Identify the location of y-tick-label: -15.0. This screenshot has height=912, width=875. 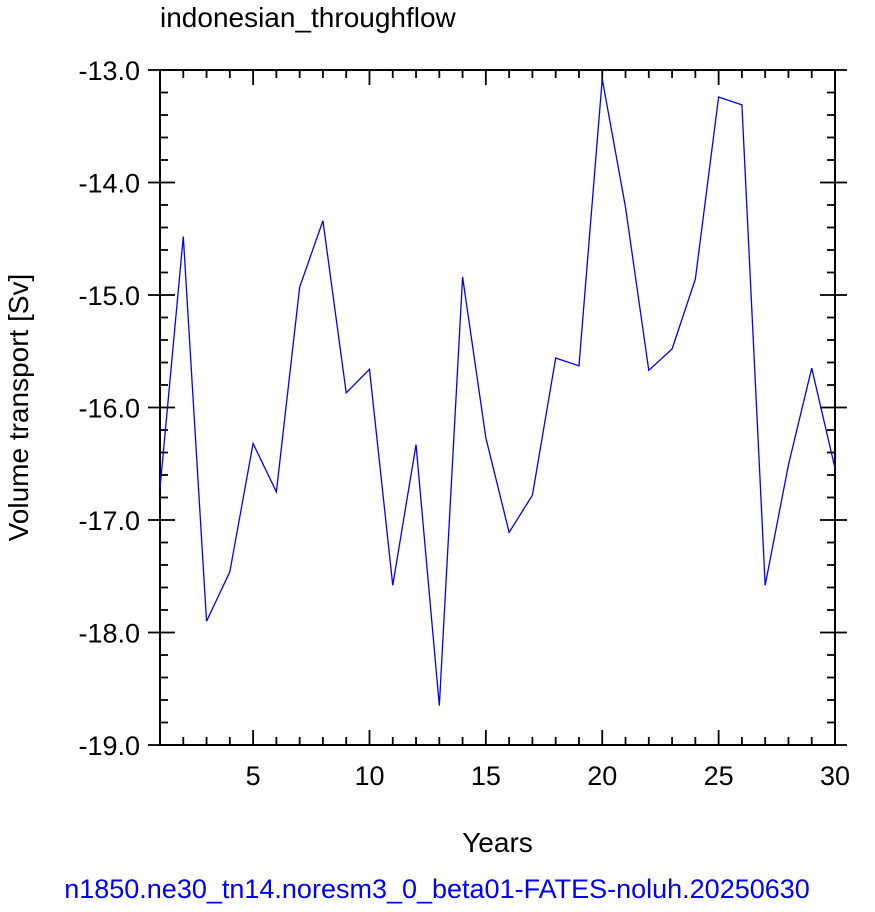
(109, 296).